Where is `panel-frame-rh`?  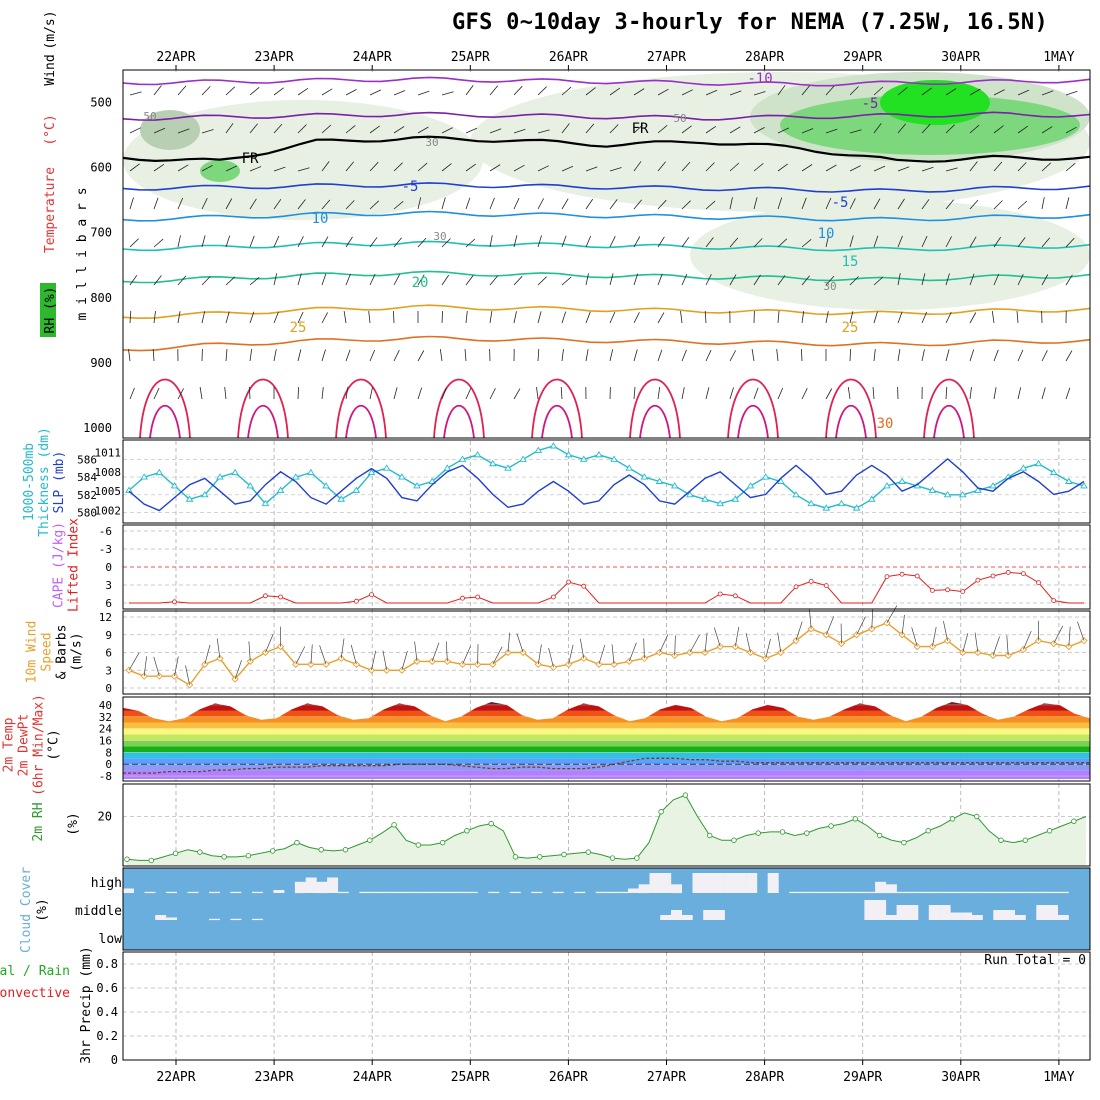 panel-frame-rh is located at coordinates (606, 825).